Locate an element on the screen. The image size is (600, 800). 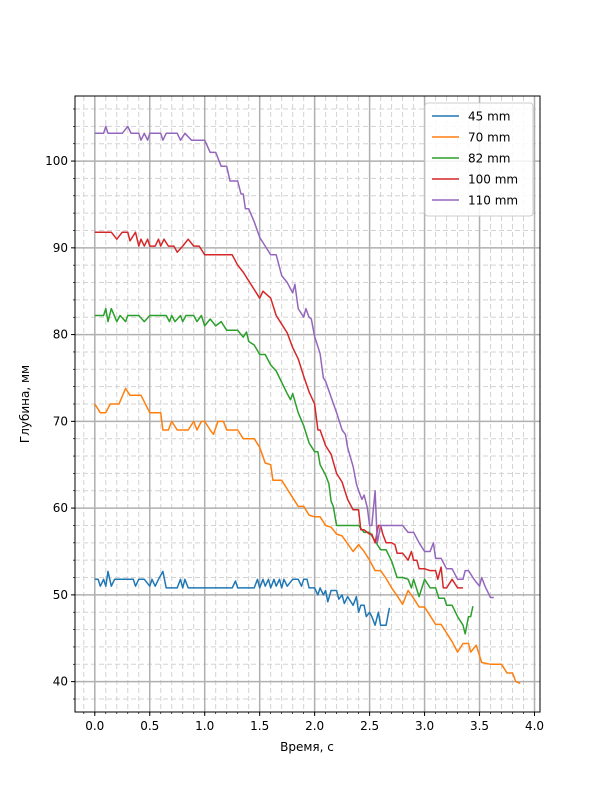
y-tick-label: 100 is located at coordinates (56, 161).